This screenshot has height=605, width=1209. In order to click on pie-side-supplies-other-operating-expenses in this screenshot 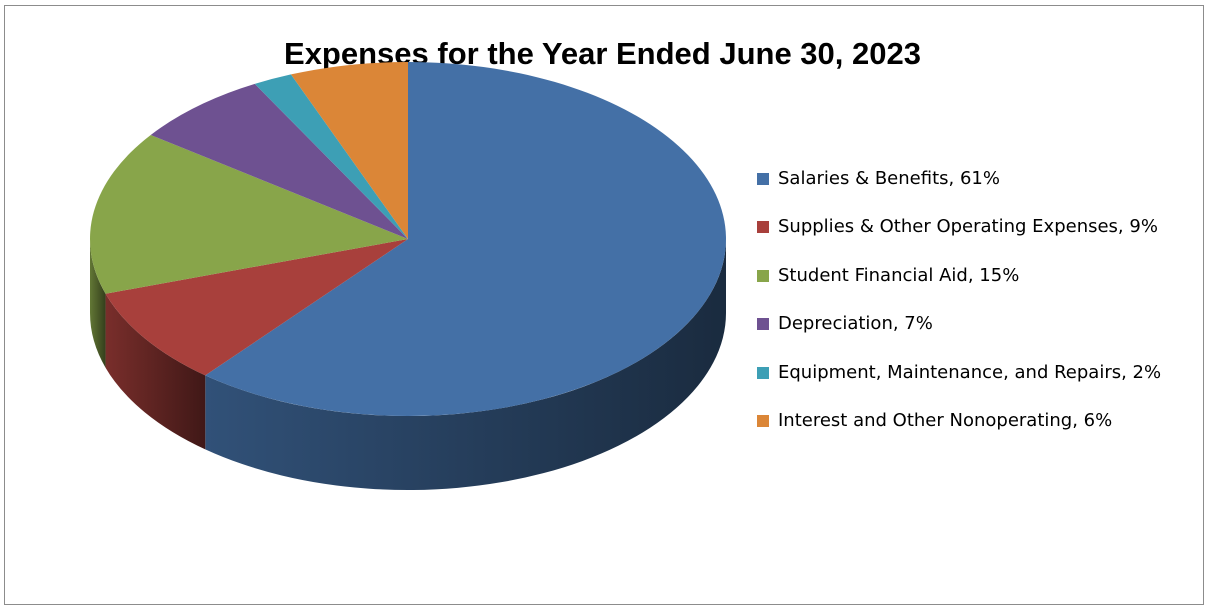, I will do `click(155, 371)`.